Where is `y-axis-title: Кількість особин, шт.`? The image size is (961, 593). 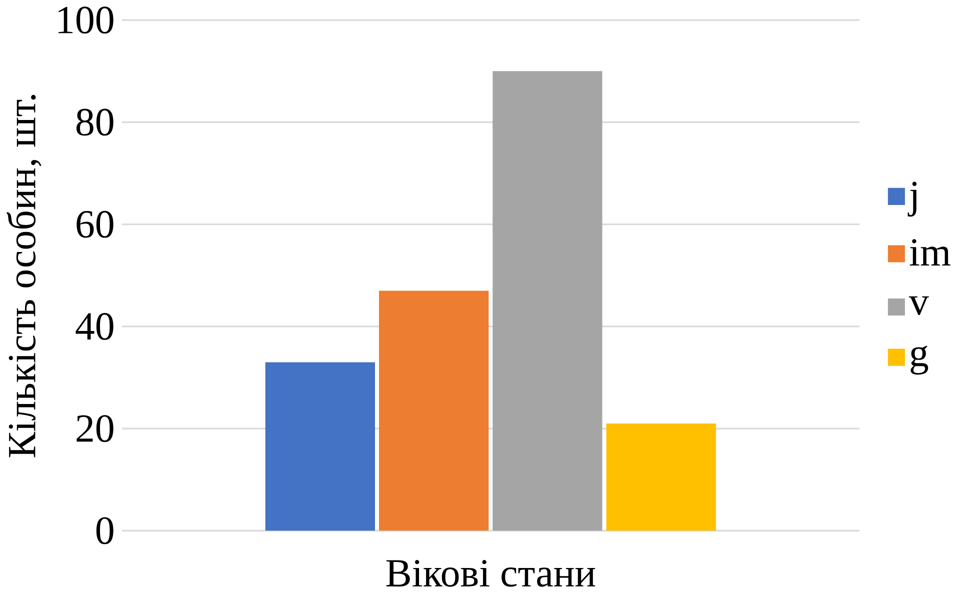 y-axis-title: Кількість особин, шт. is located at coordinates (24, 276).